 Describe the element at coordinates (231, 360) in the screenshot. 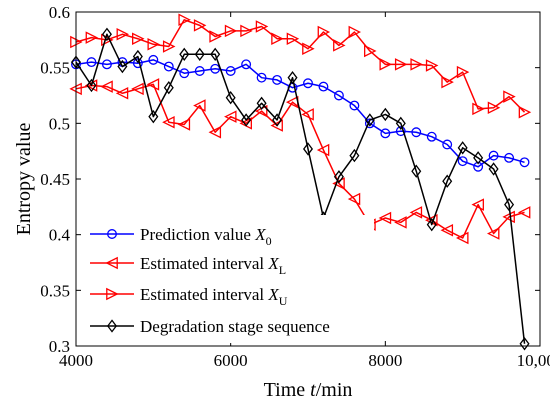

I see `x-tick-label: 6000` at that location.